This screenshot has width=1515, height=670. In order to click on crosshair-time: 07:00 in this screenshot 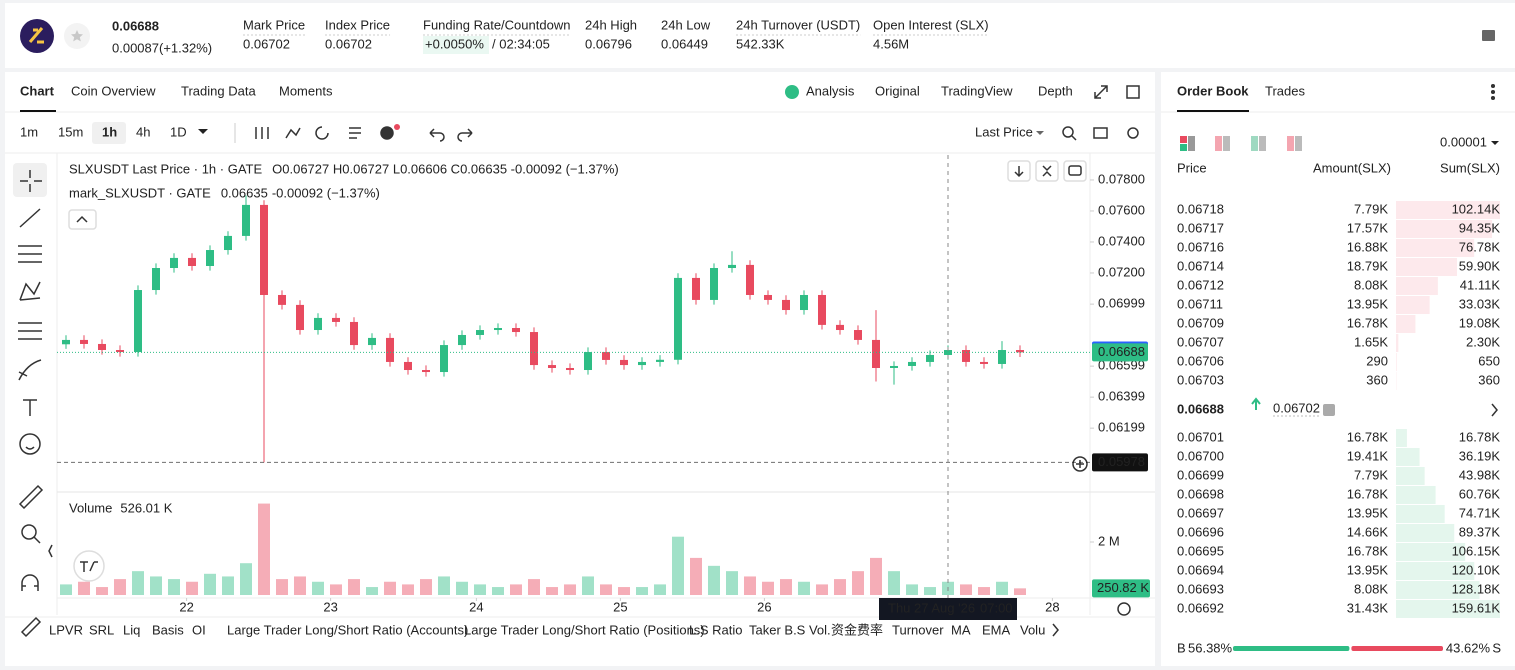, I will do `click(996, 607)`.